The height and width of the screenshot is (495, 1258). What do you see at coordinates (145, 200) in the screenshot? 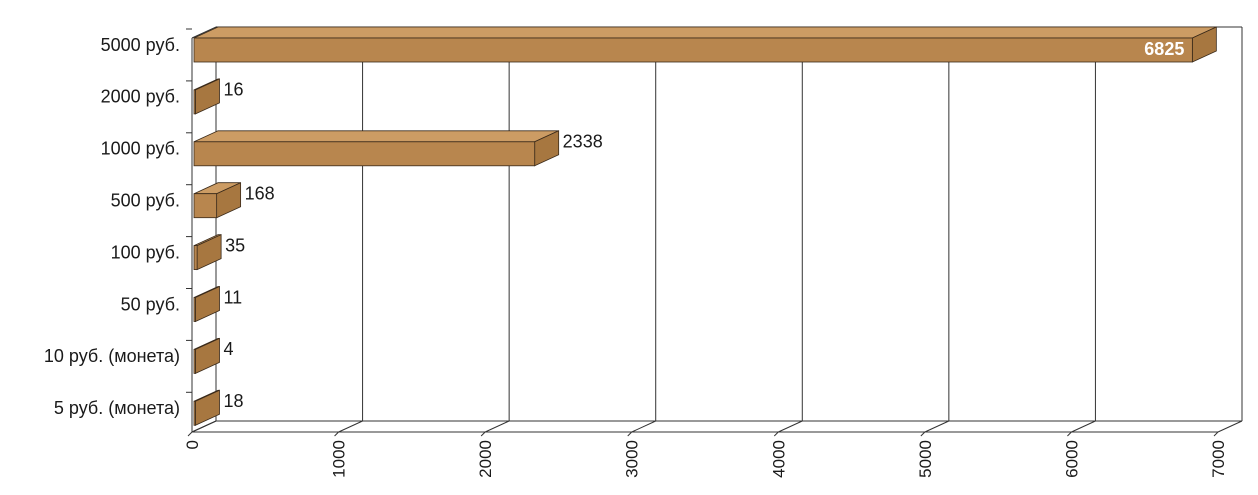
I see `y-tick-label: 500 руб.` at bounding box center [145, 200].